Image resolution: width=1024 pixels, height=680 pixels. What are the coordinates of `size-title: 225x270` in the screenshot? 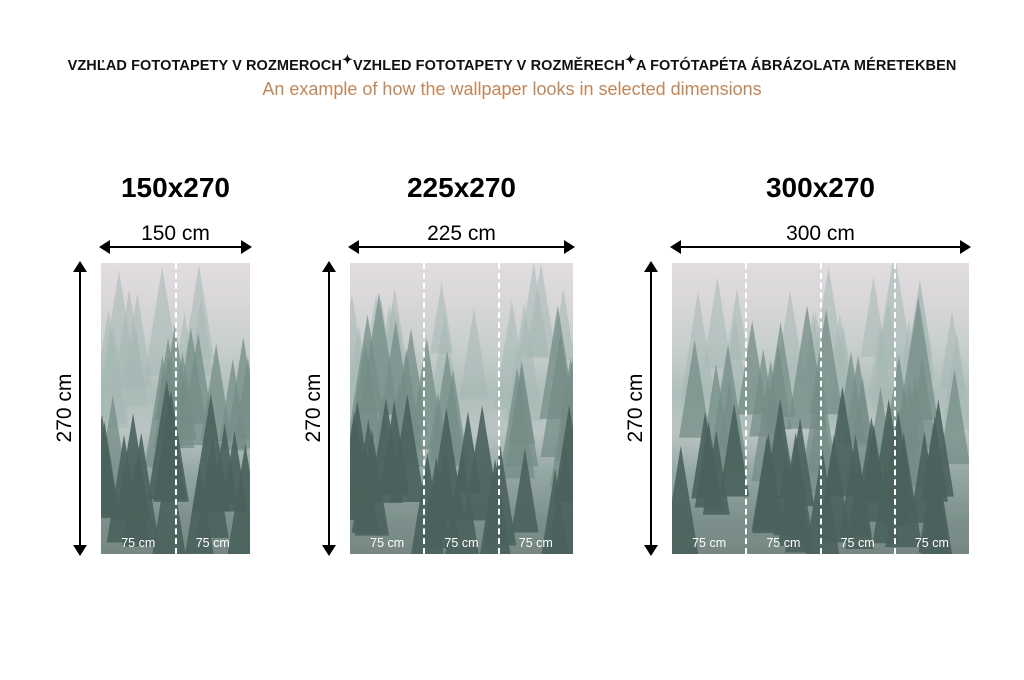 It's located at (461, 187).